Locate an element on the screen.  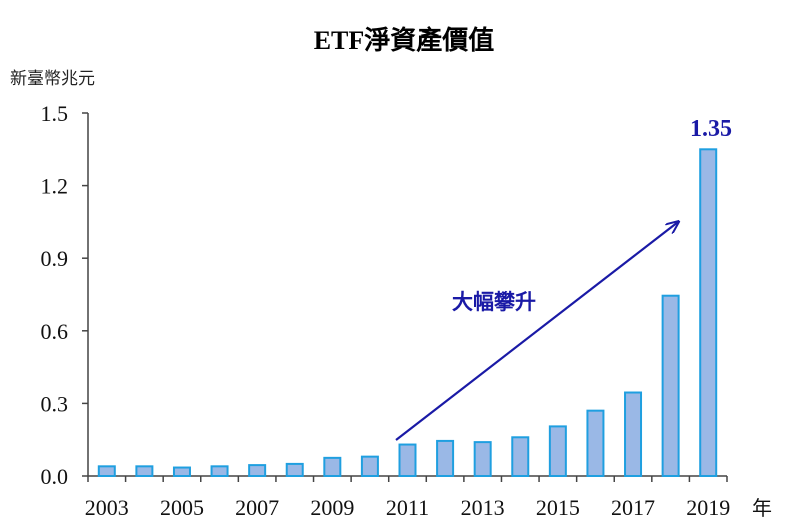
x-tick-label: 2003 is located at coordinates (107, 507).